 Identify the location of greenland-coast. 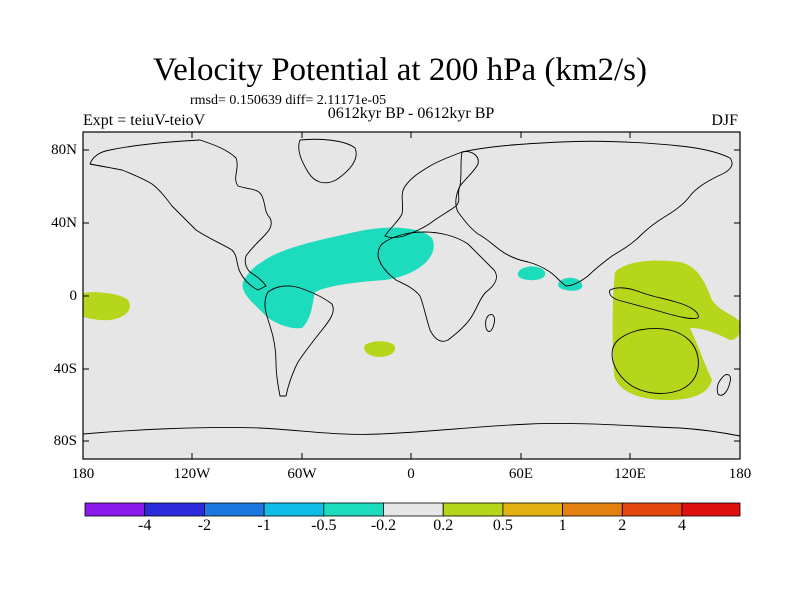
(327, 161).